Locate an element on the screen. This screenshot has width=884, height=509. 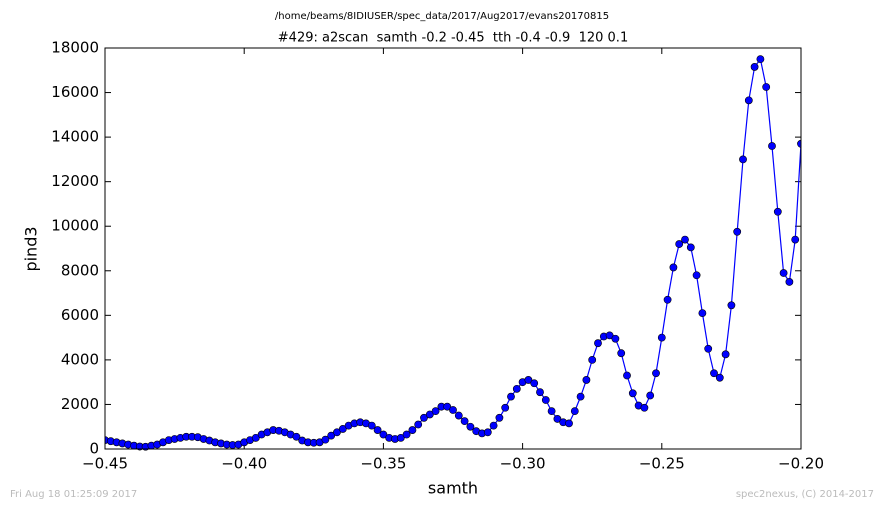
y-tick-label: 10000 is located at coordinates (75, 226).